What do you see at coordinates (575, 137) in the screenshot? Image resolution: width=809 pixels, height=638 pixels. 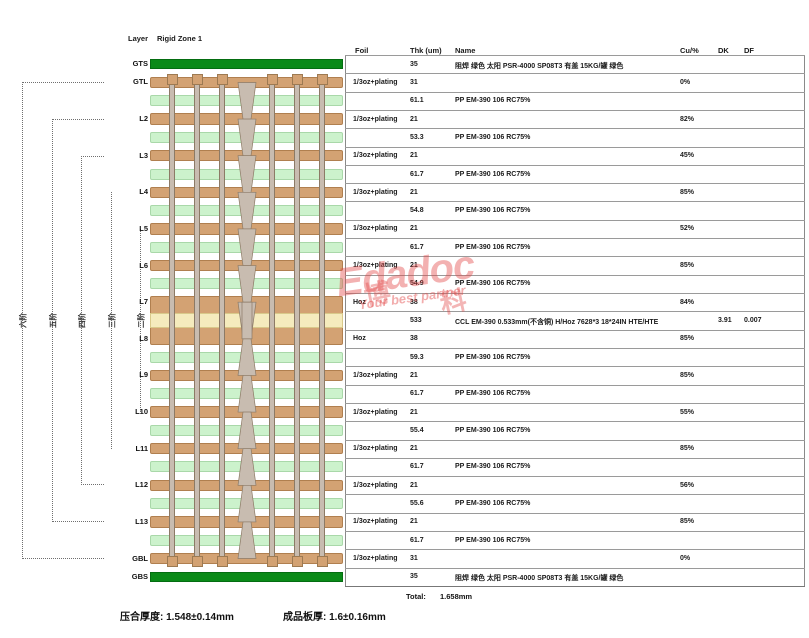 I see `table-row: 53.3 PP EM-390 106 RC75%` at bounding box center [575, 137].